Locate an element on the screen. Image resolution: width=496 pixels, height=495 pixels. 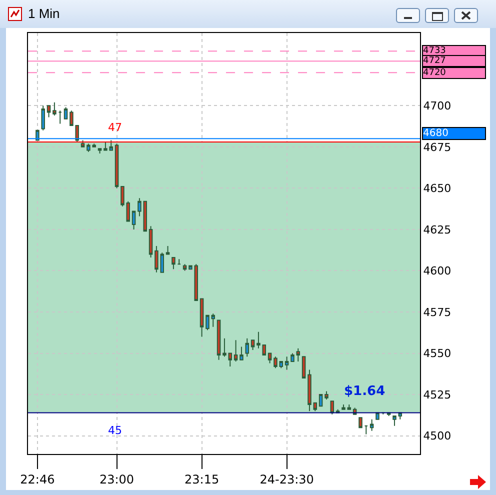
ref-line-label: 4680 is located at coordinates (435, 133).